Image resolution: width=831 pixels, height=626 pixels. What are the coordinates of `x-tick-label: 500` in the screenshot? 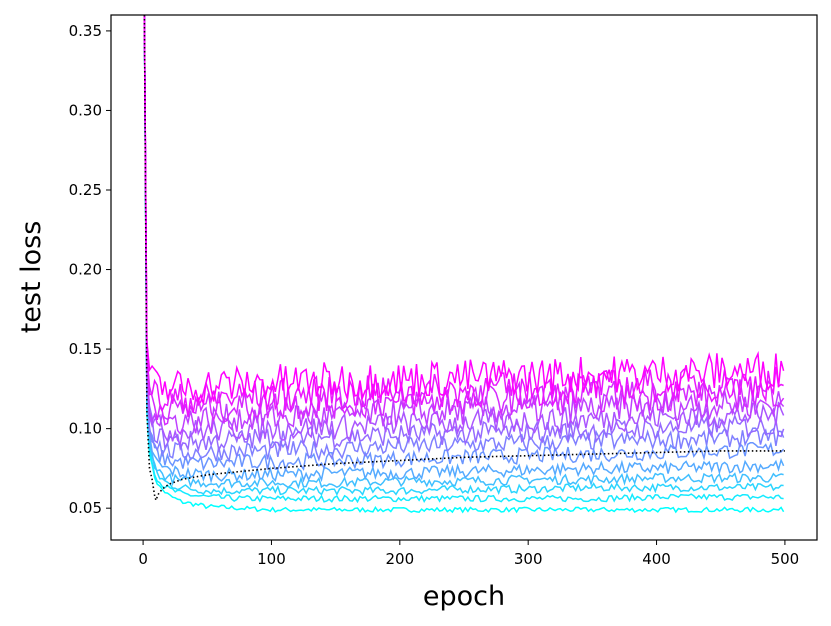 It's located at (785, 559).